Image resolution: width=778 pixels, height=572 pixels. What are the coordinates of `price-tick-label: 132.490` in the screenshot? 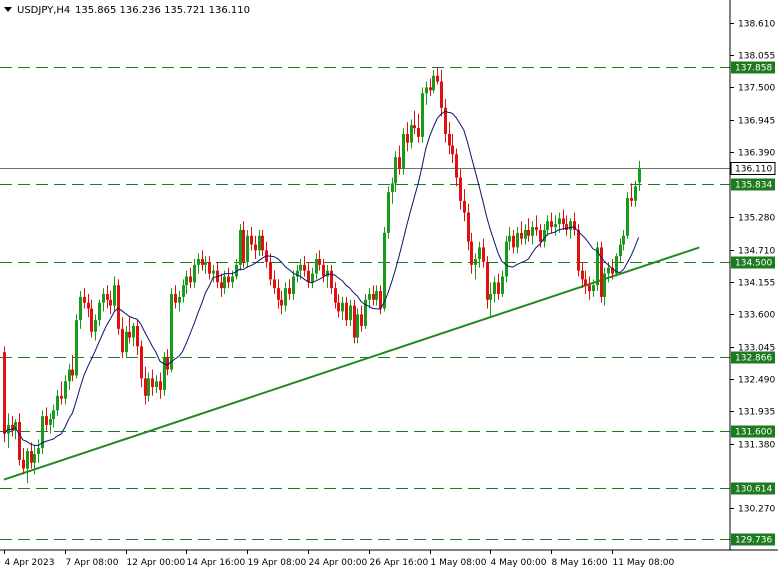 It's located at (756, 381).